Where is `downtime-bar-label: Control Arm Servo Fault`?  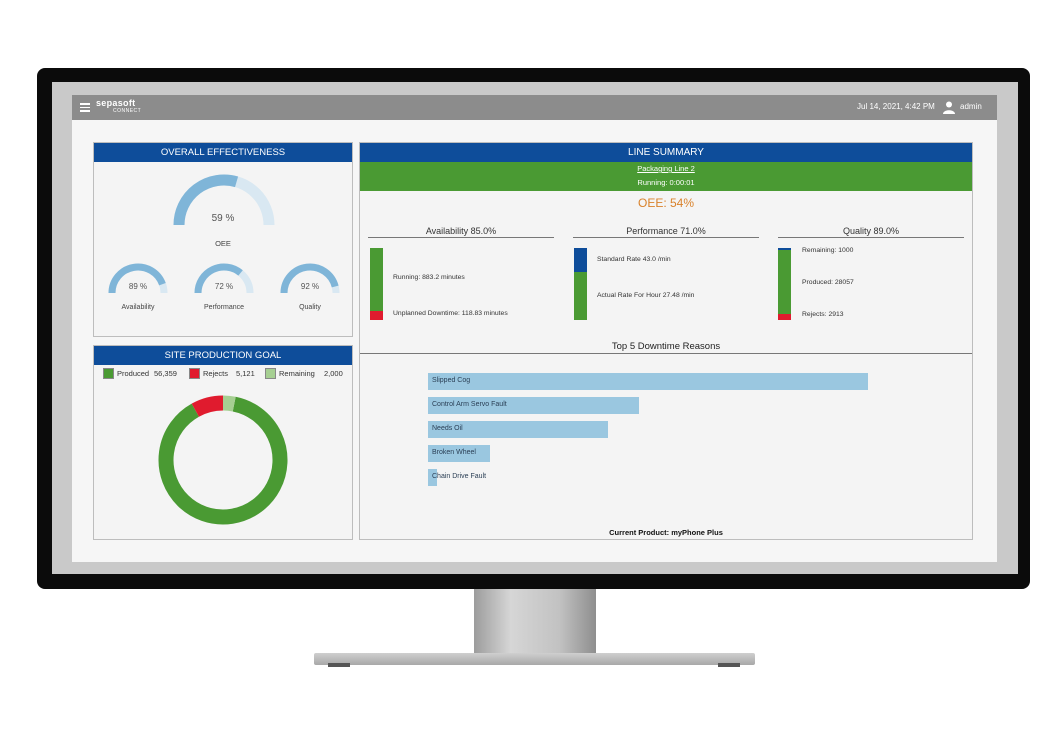
downtime-bar-label: Control Arm Servo Fault is located at coordinates (469, 404).